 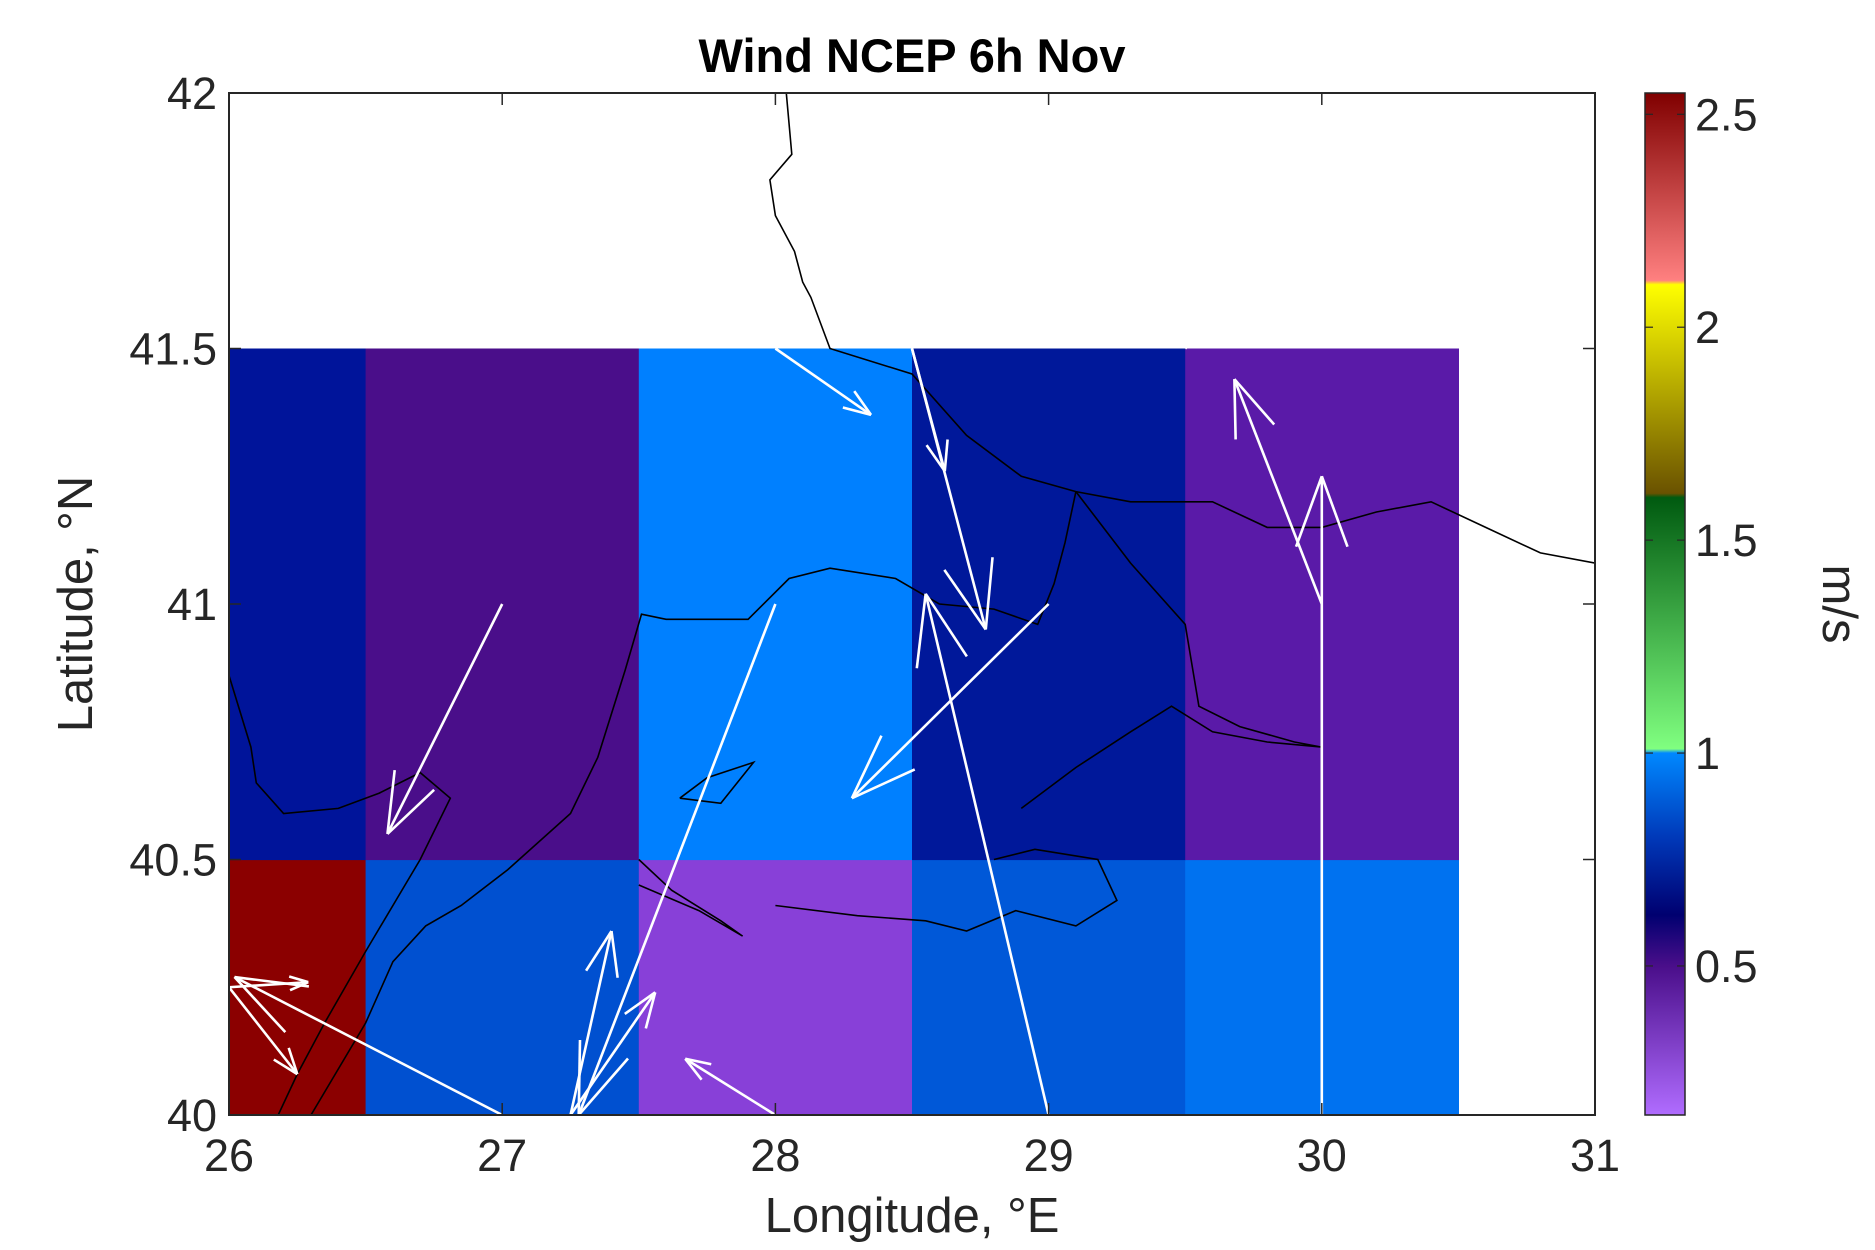 What do you see at coordinates (912, 55) in the screenshot?
I see `chart-title: Wind NCEP 6h Nov` at bounding box center [912, 55].